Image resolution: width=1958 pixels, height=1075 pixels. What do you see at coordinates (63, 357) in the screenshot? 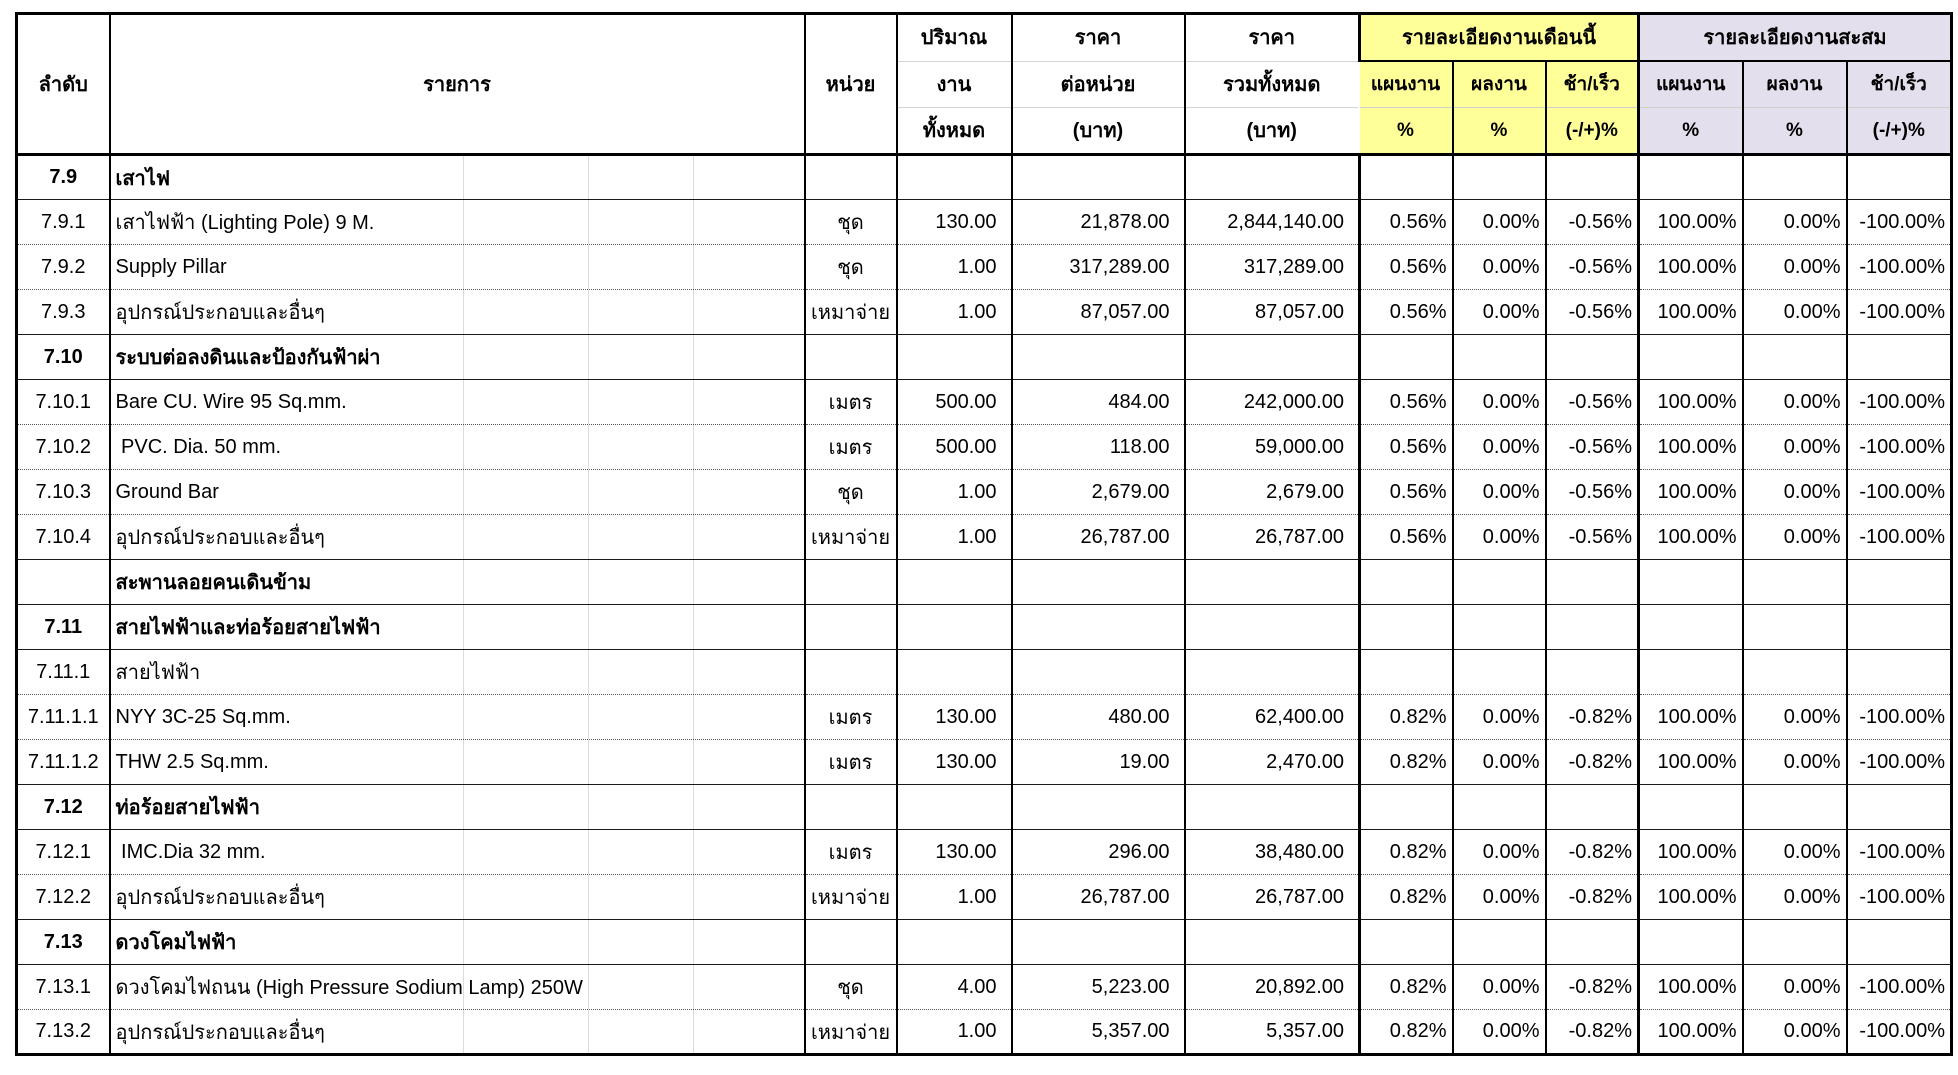
I see `row-no: 7.10` at bounding box center [63, 357].